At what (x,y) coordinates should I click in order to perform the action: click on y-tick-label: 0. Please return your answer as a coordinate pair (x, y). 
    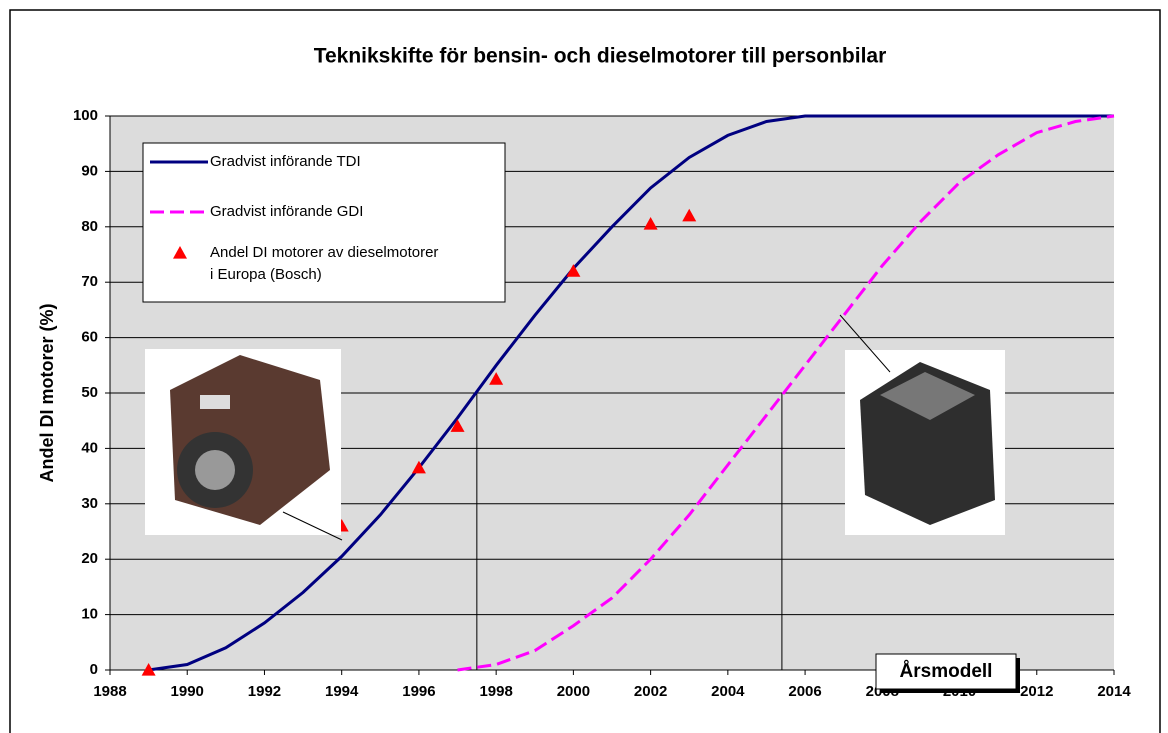
    Looking at the image, I should click on (94, 669).